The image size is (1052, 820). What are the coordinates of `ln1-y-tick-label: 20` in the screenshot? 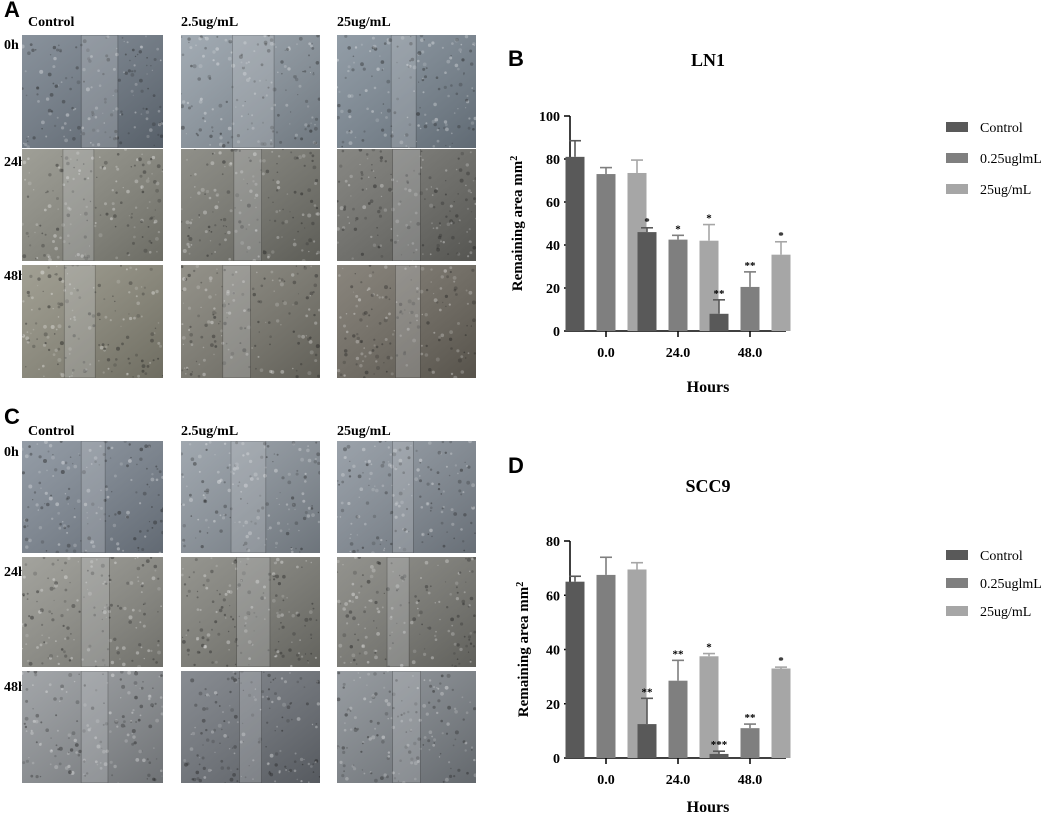 It's located at (553, 289).